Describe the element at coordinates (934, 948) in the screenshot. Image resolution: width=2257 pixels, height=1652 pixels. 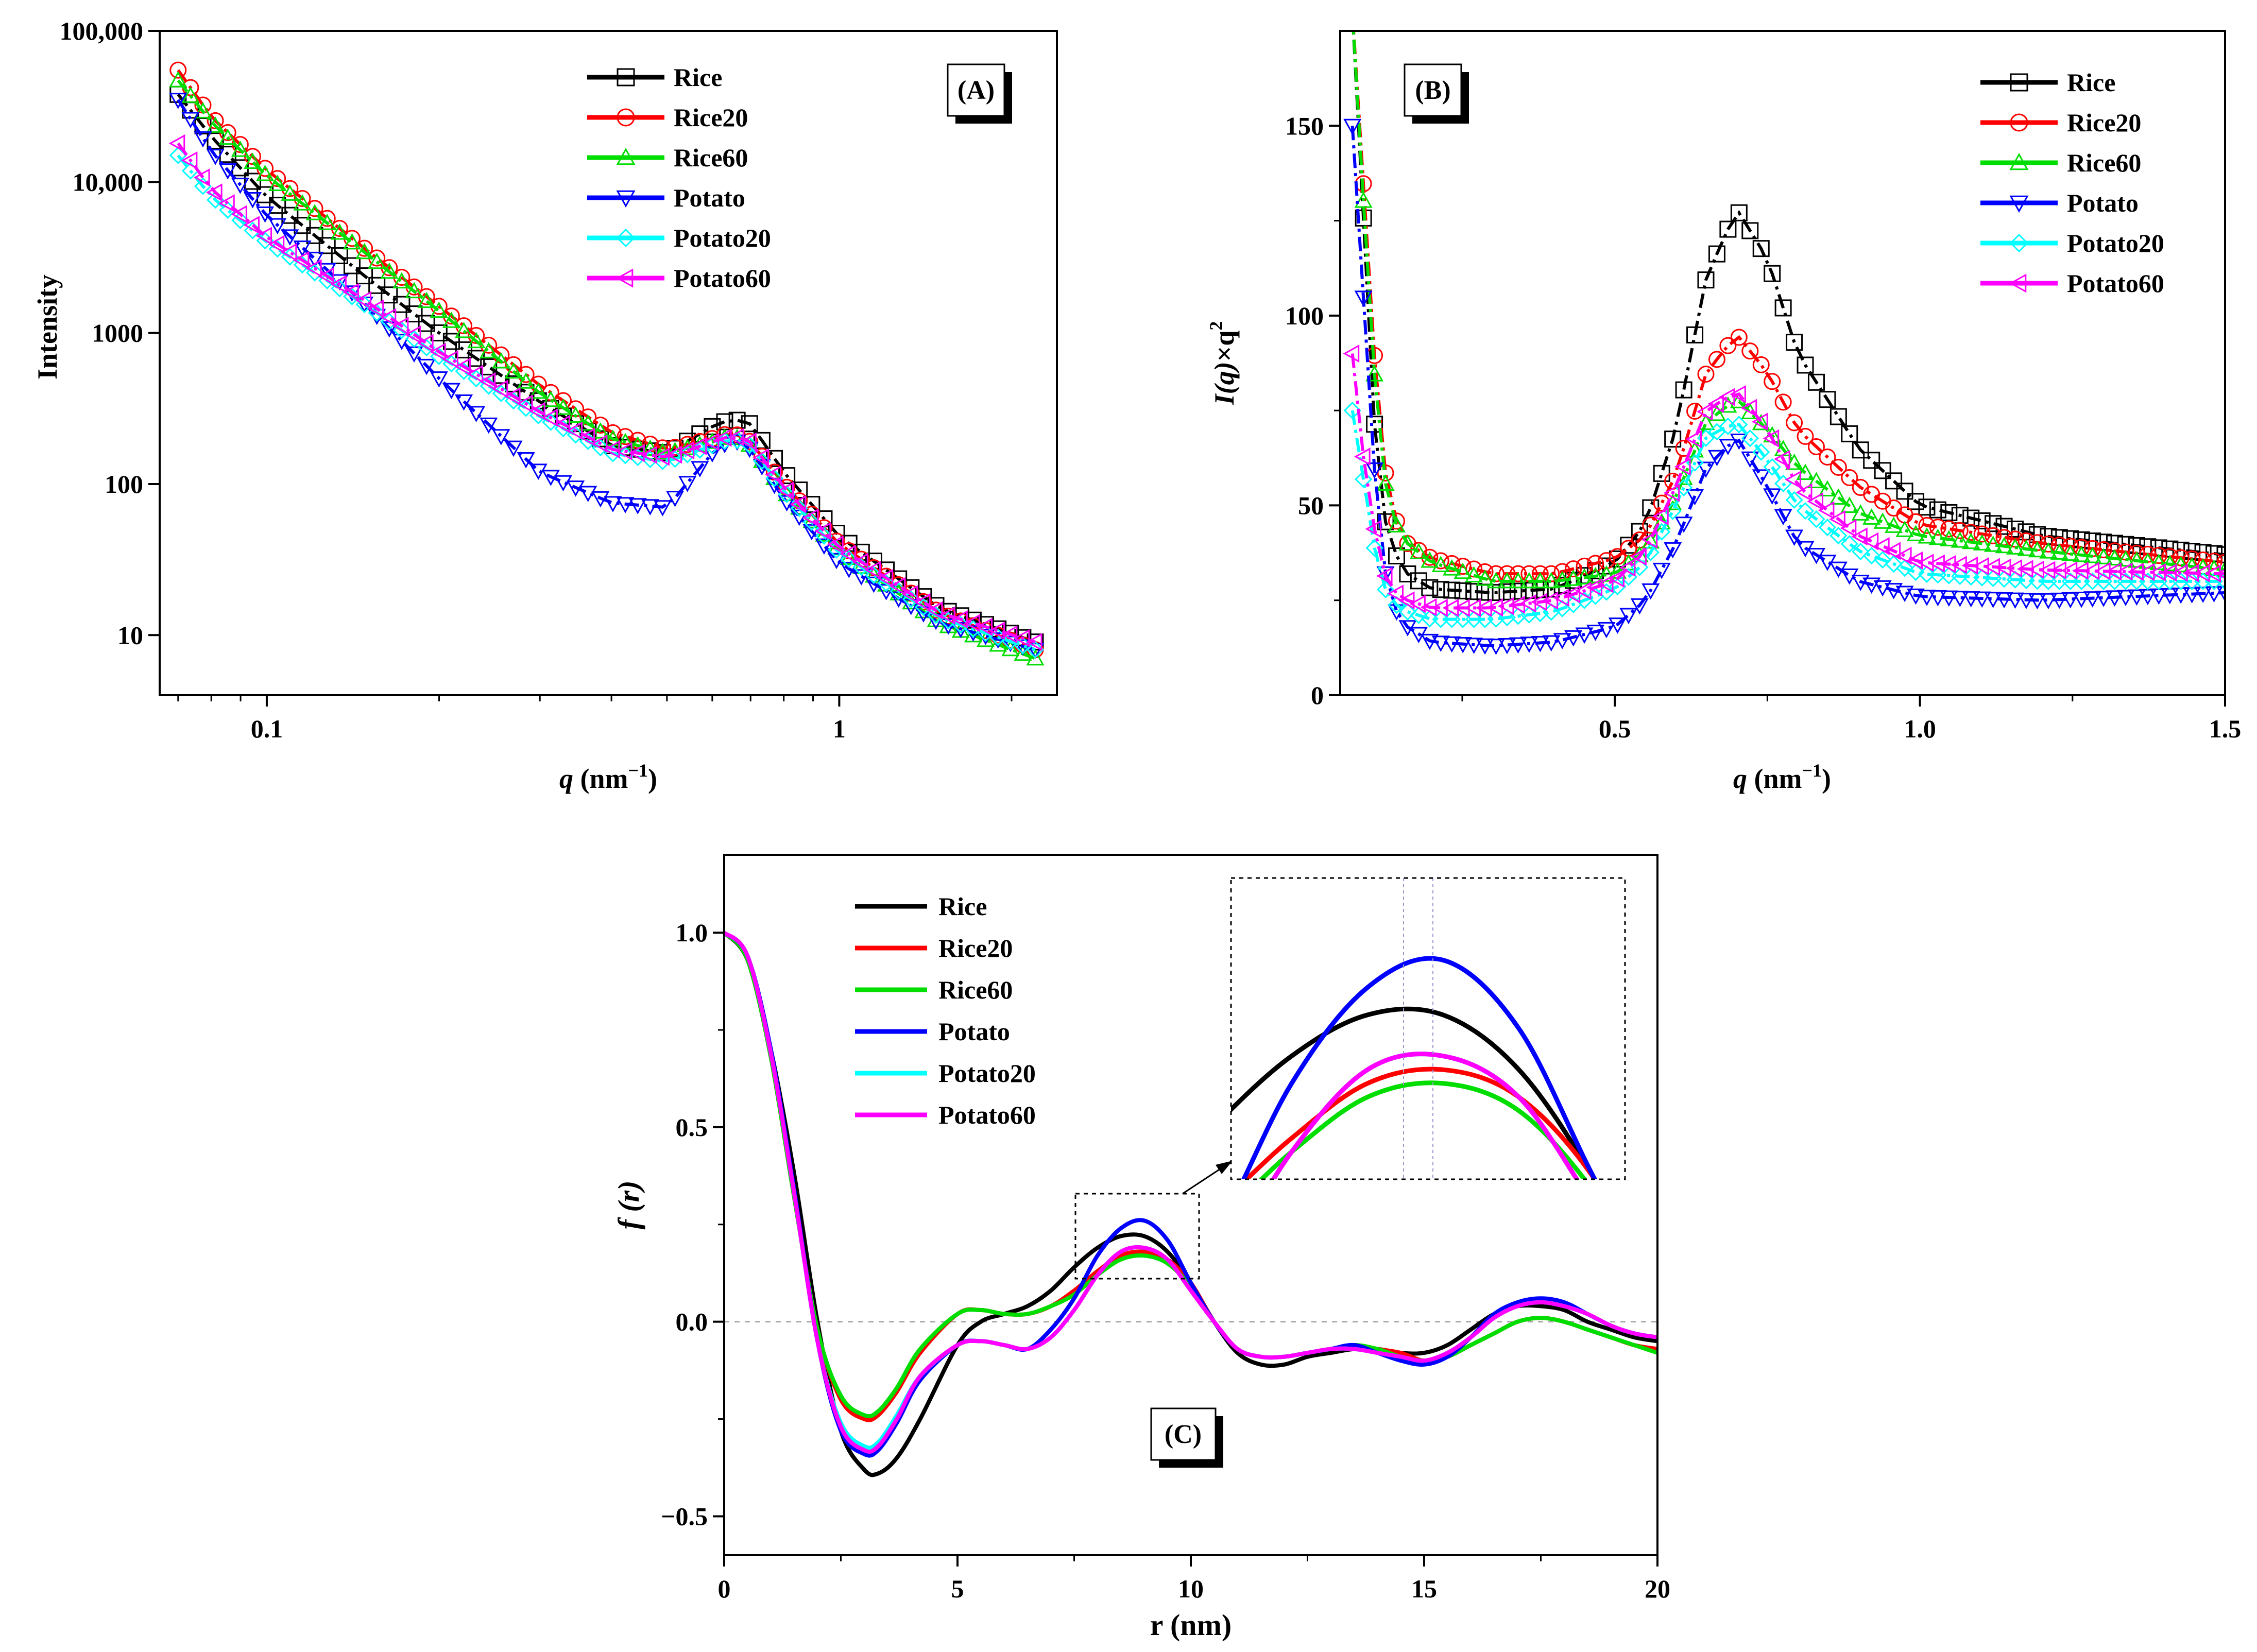
I see `panel-c-legend-item-rice20: Rice20` at that location.